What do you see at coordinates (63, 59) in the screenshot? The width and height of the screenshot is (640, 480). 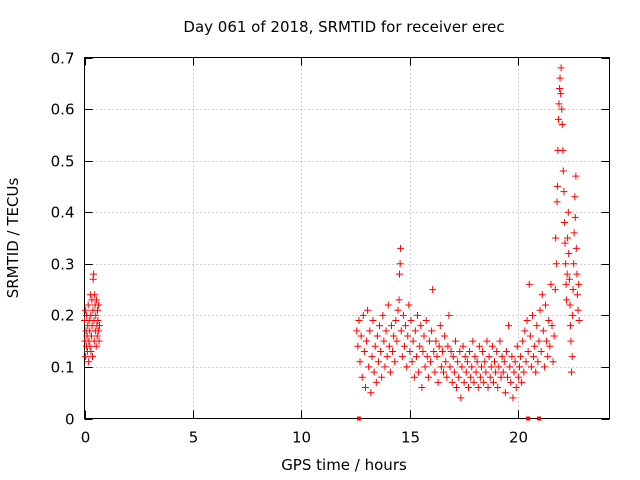 I see `y-tick-label: 0.7` at bounding box center [63, 59].